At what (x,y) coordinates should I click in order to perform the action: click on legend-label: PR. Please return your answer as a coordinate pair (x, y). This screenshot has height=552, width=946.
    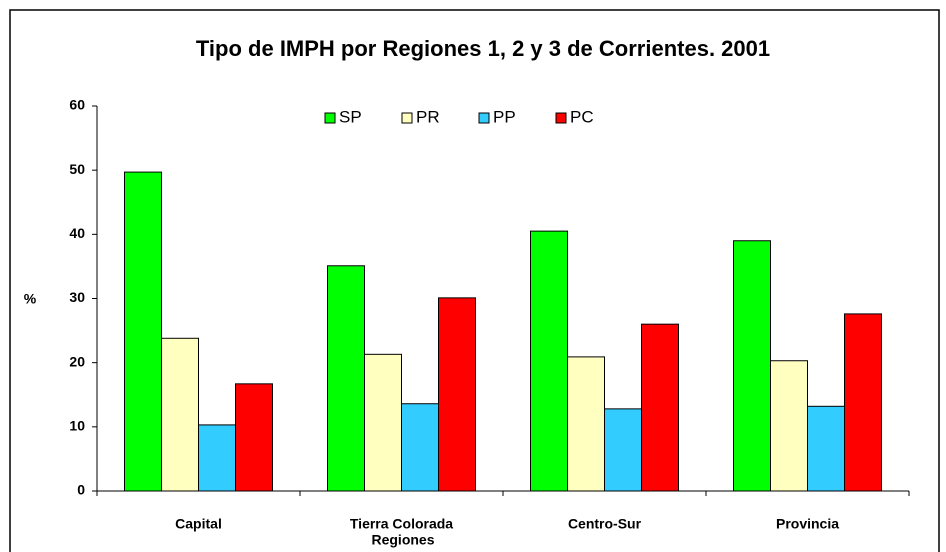
    Looking at the image, I should click on (428, 116).